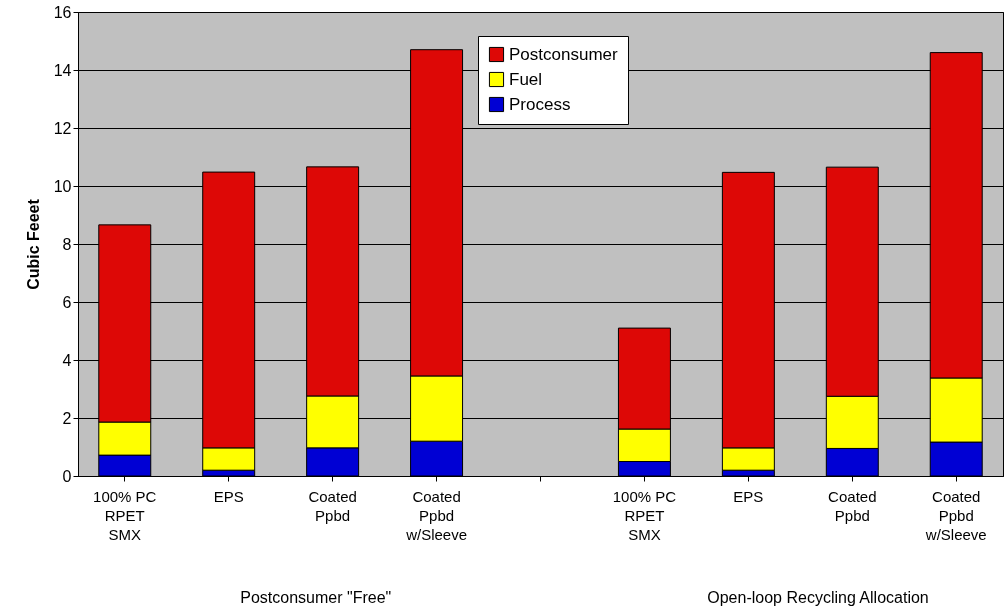 The width and height of the screenshot is (1005, 614). I want to click on y-axis-title: Cubic Feeet, so click(33, 244).